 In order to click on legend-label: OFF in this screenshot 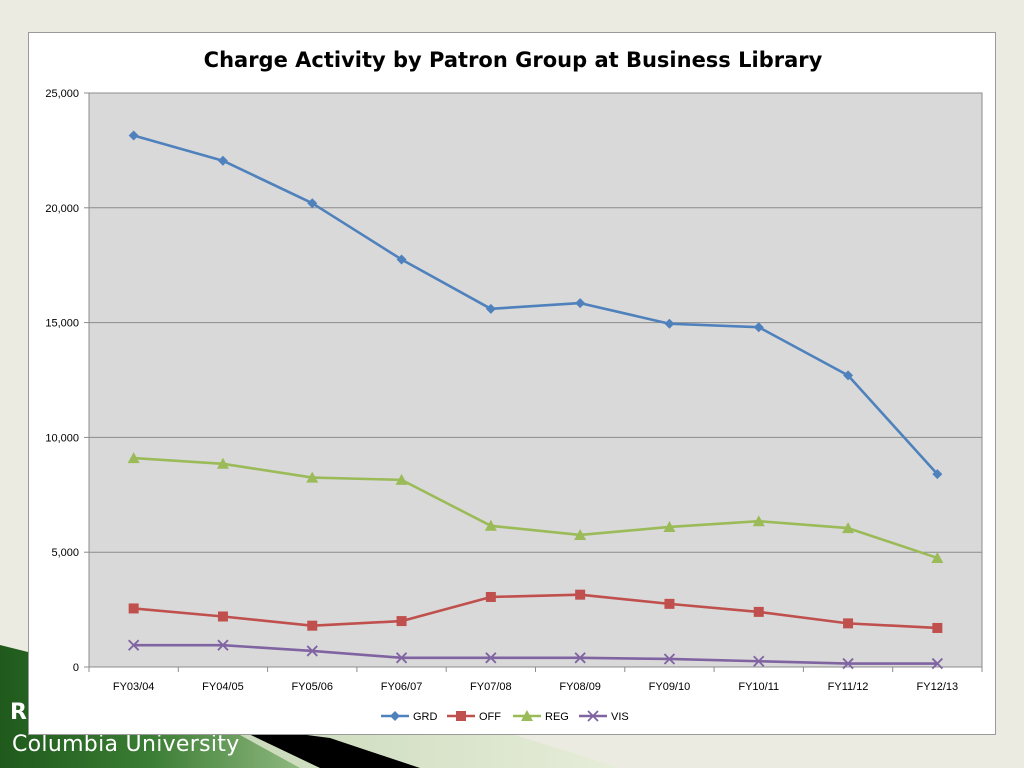, I will do `click(490, 717)`.